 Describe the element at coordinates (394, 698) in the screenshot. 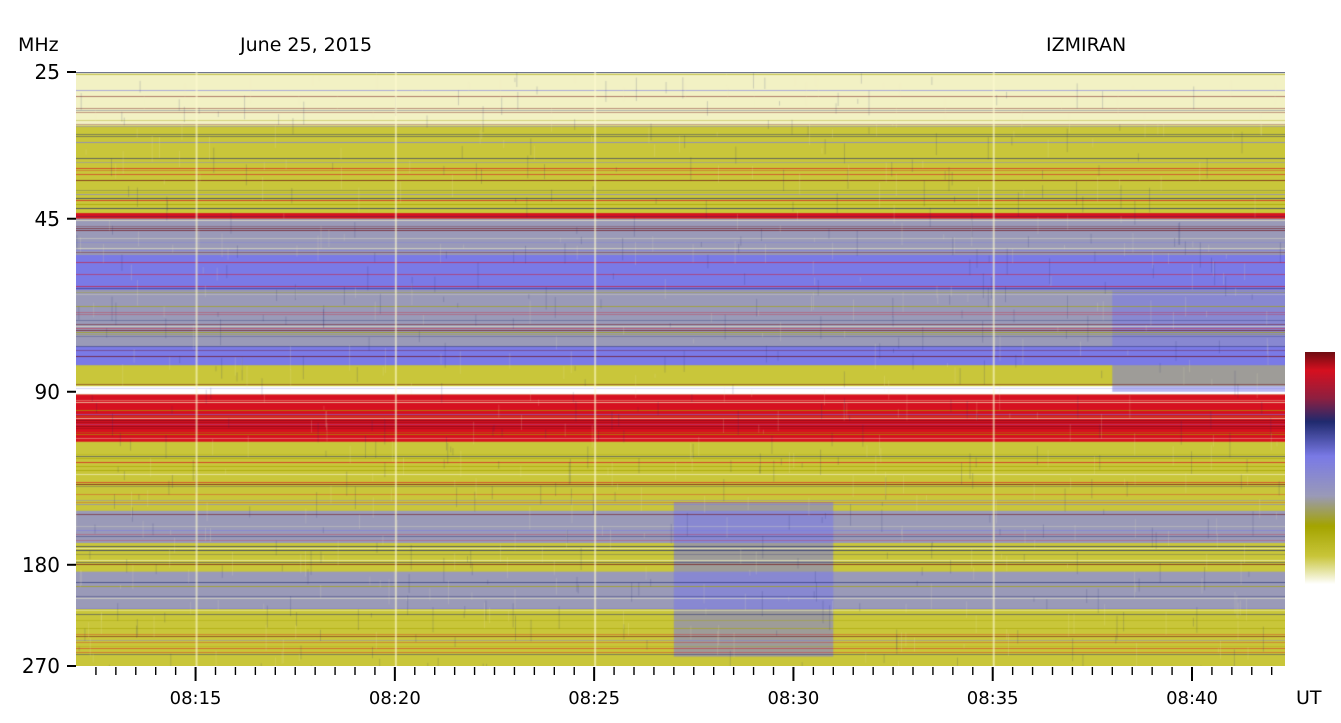

I see `x-tick-label: 08:20` at that location.